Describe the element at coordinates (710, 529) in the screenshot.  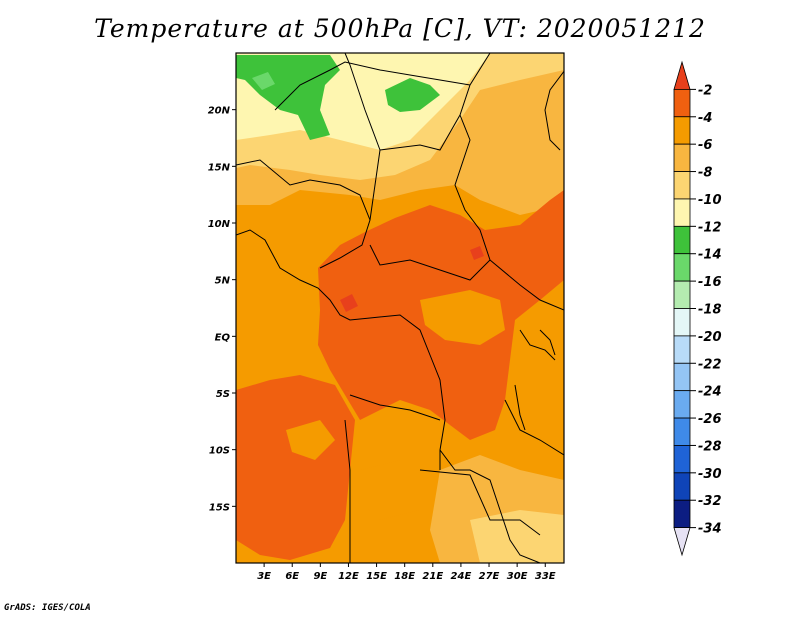
I see `colorbar-label: -34` at that location.